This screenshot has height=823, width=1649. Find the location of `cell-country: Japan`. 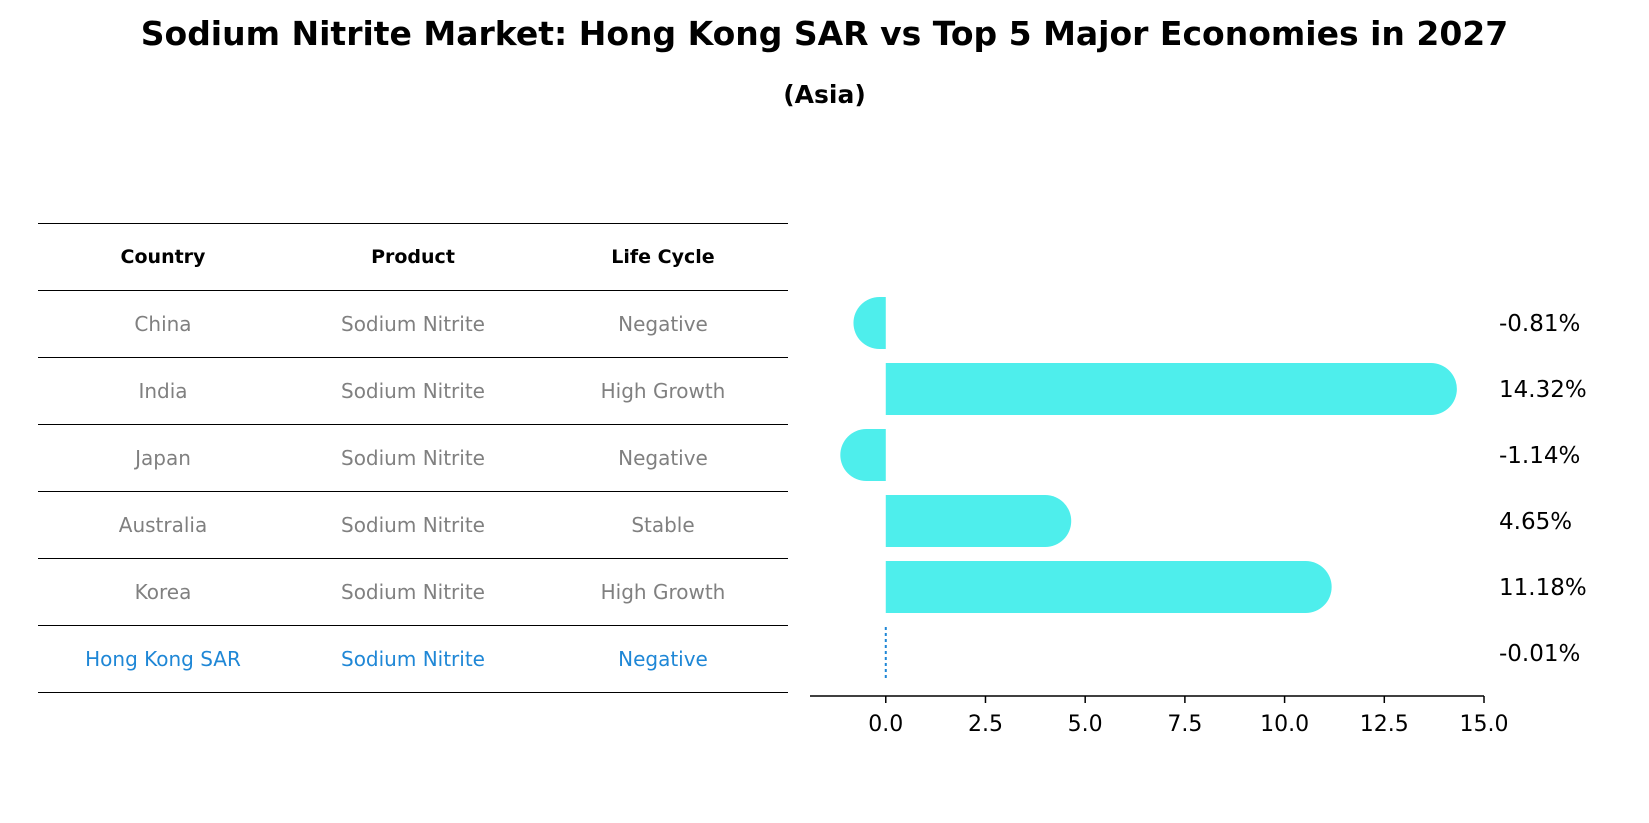

cell-country: Japan is located at coordinates (163, 458).